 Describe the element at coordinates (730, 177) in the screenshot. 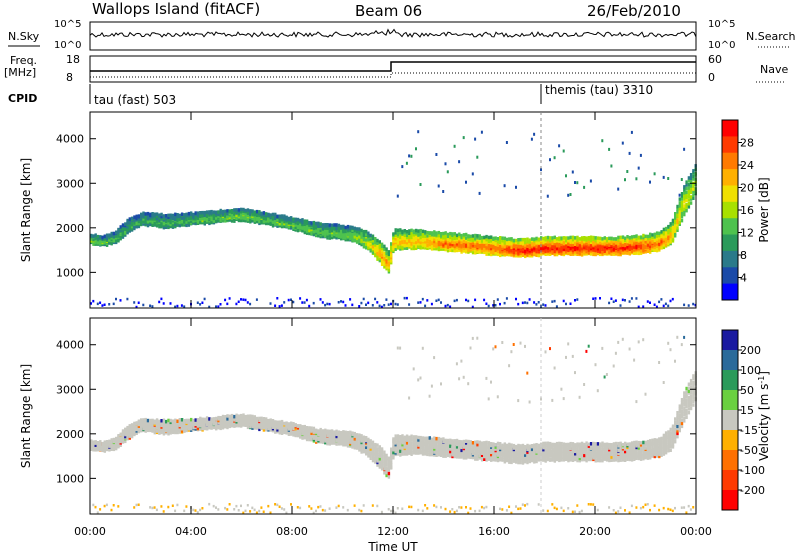

I see `colorbar-swatch` at that location.